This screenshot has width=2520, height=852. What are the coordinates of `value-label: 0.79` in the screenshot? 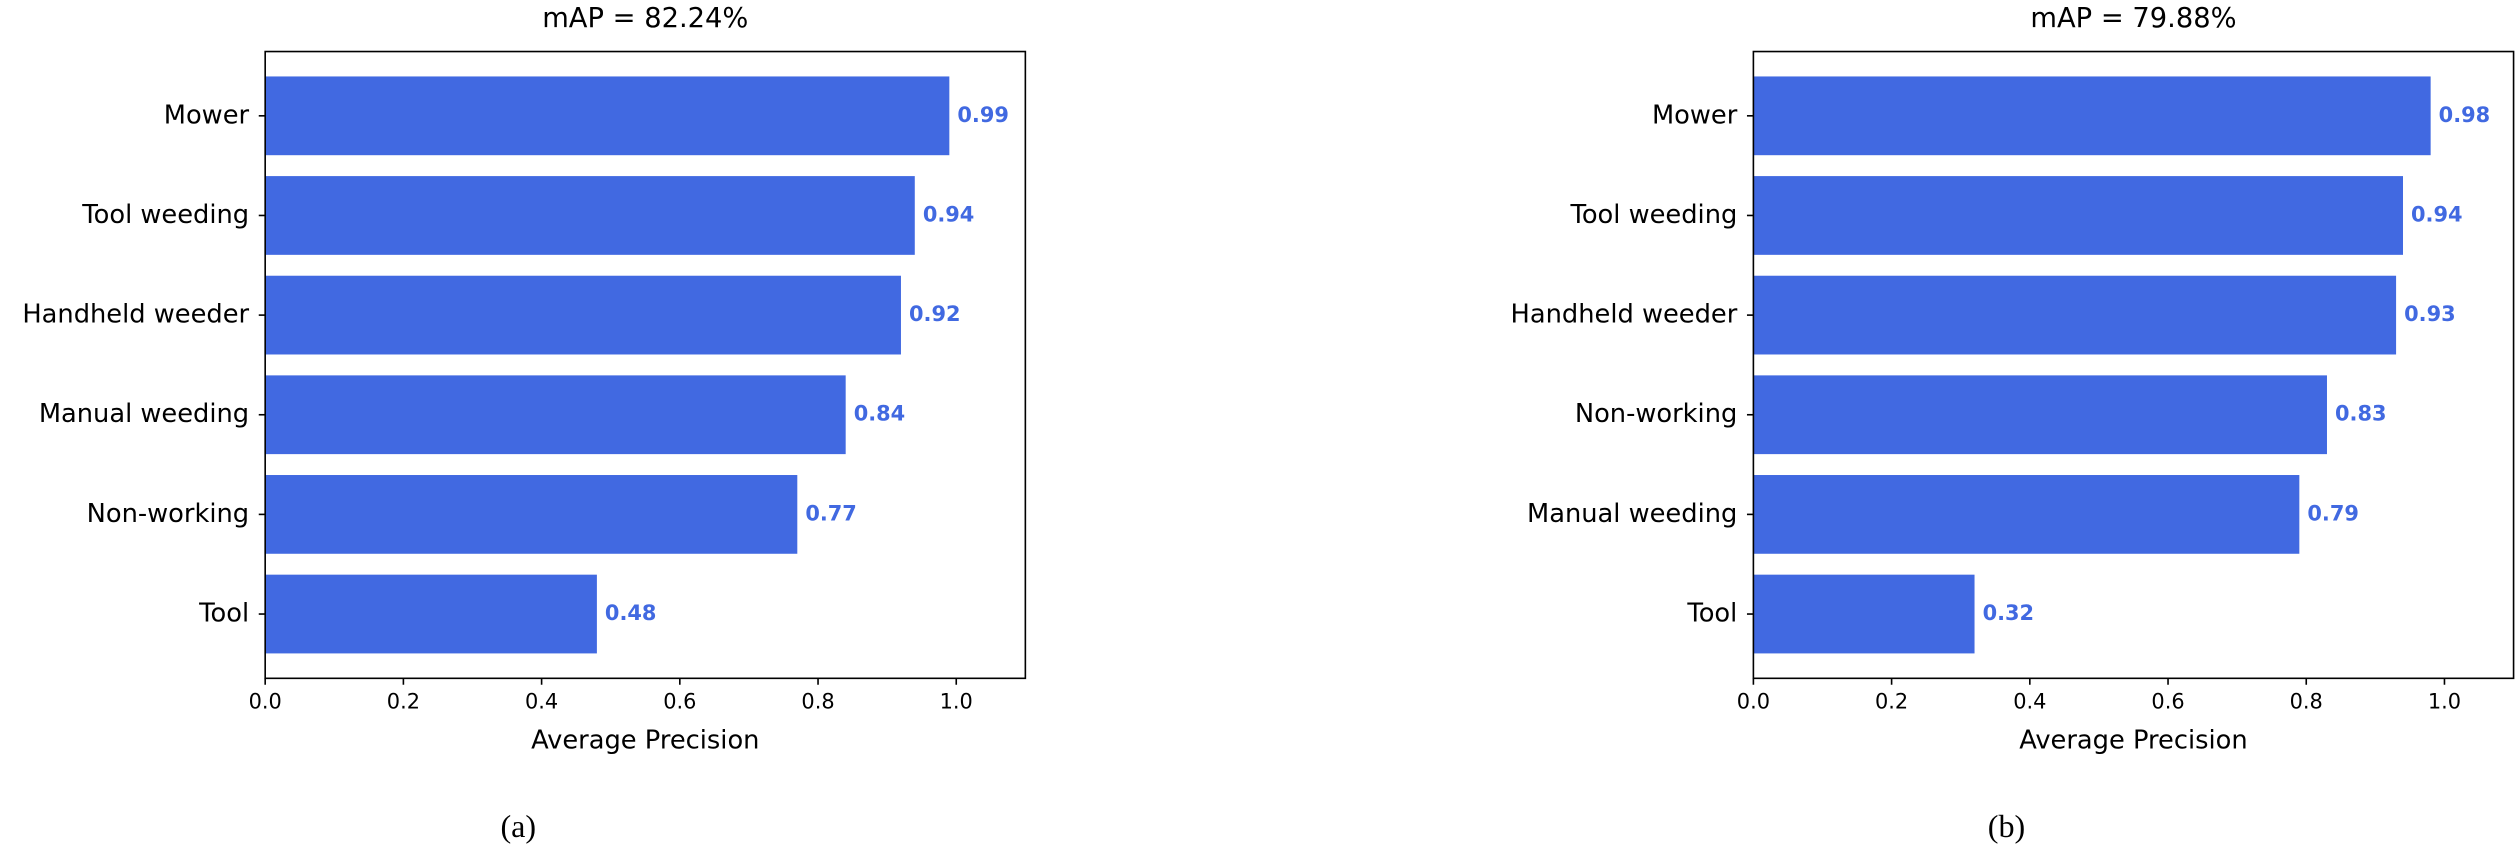 It's located at (2333, 513).